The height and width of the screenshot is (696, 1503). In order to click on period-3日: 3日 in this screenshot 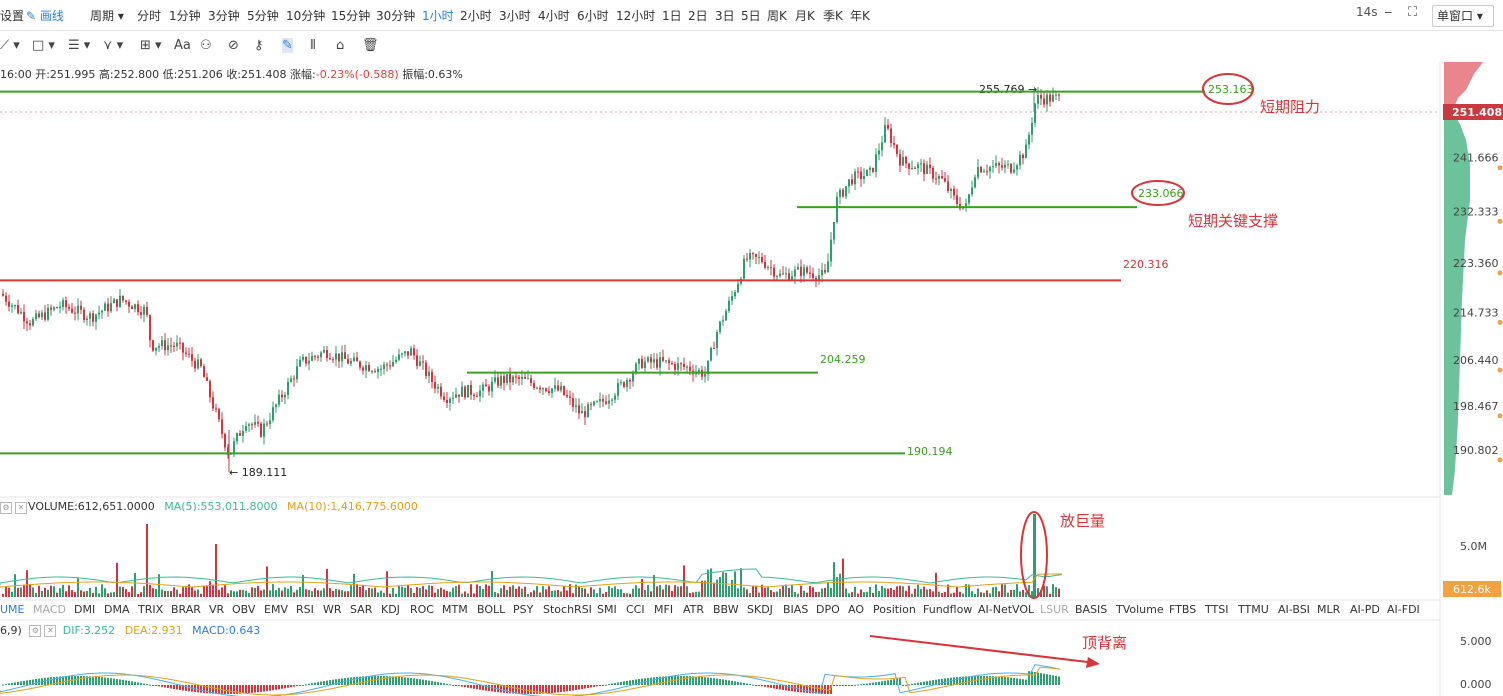, I will do `click(725, 16)`.